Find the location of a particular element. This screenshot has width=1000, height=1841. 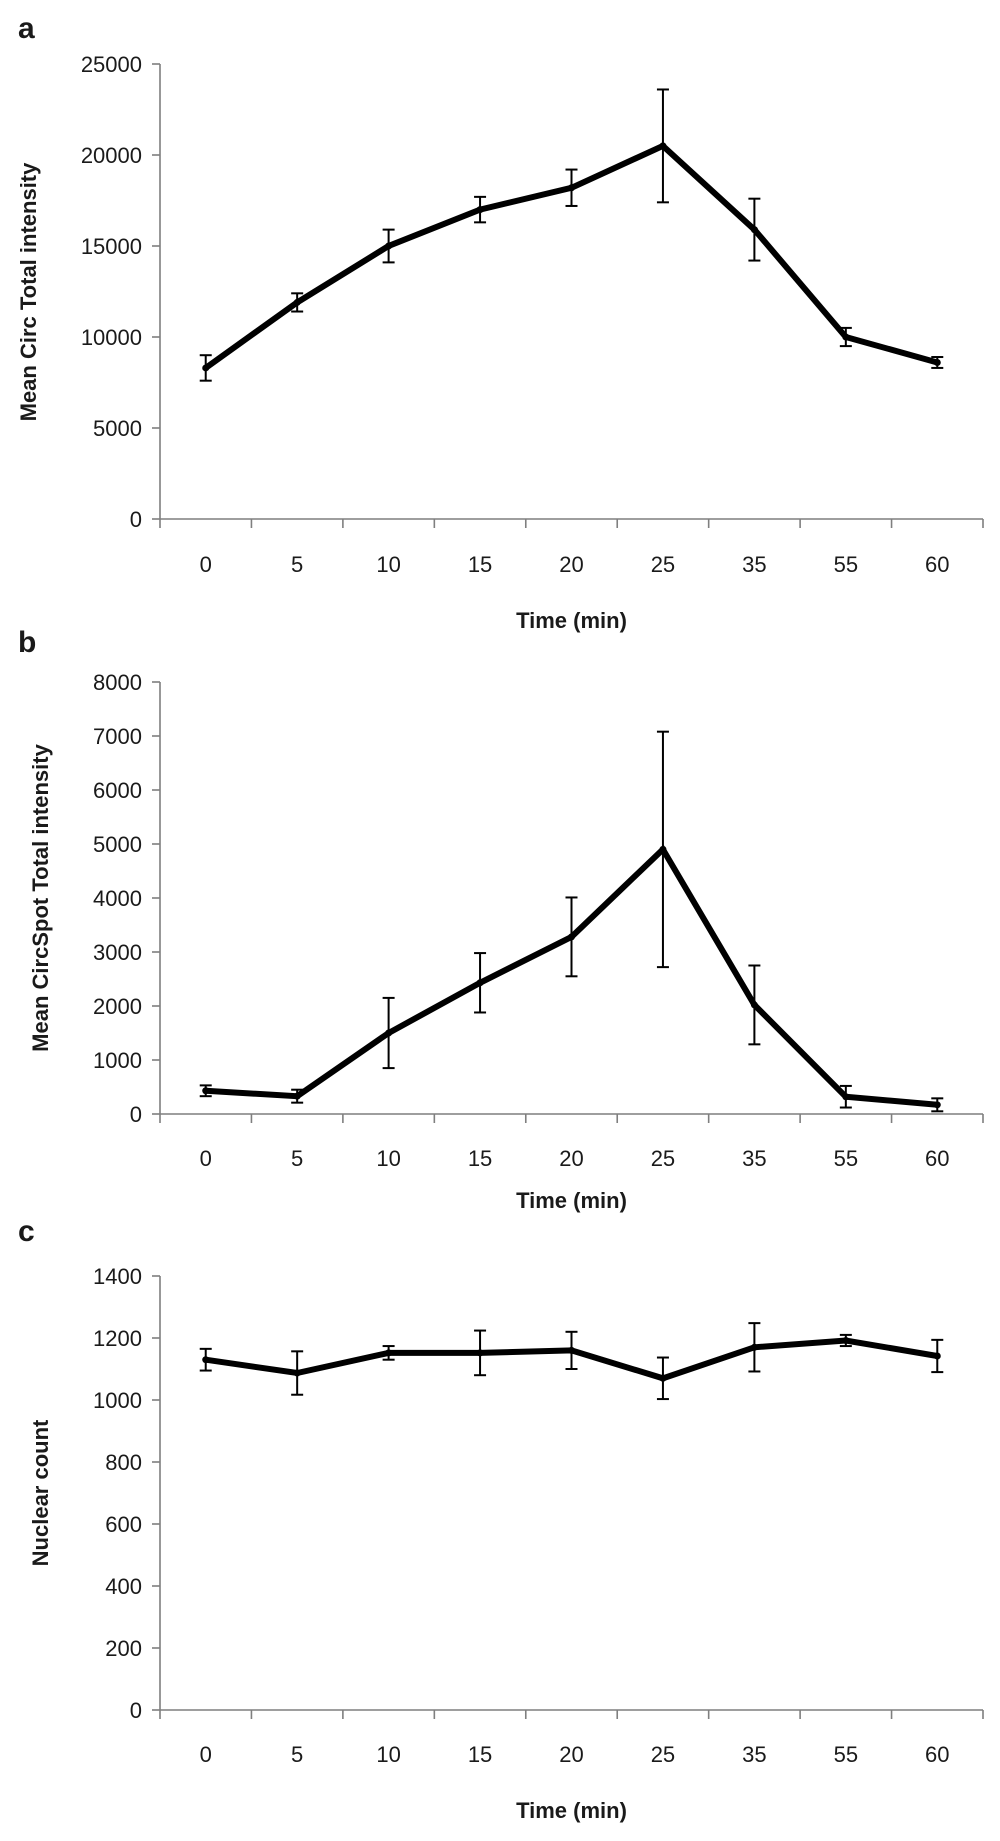

y-tick-label: 1400 is located at coordinates (117, 1276).